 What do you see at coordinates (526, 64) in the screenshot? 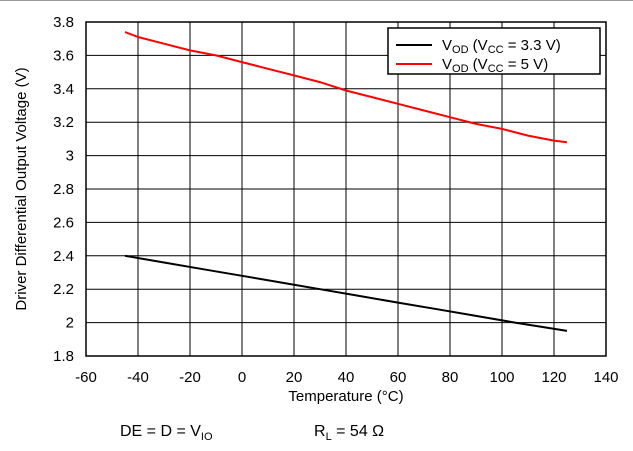
I see `legend-text-part: = 5 V)` at bounding box center [526, 64].